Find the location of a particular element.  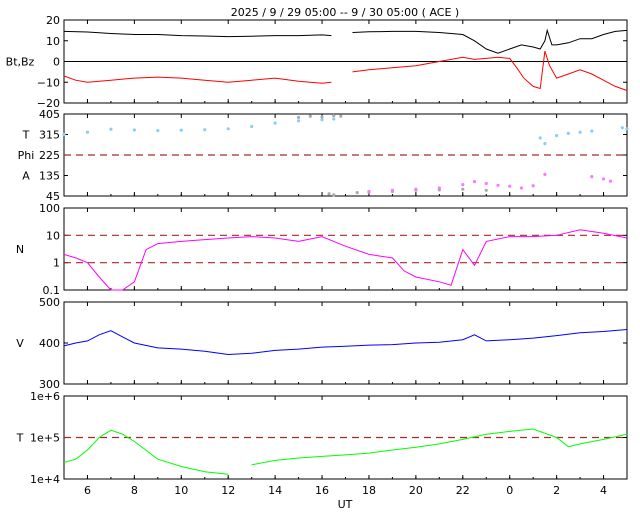

y-tick-label: 405 is located at coordinates (49, 114).